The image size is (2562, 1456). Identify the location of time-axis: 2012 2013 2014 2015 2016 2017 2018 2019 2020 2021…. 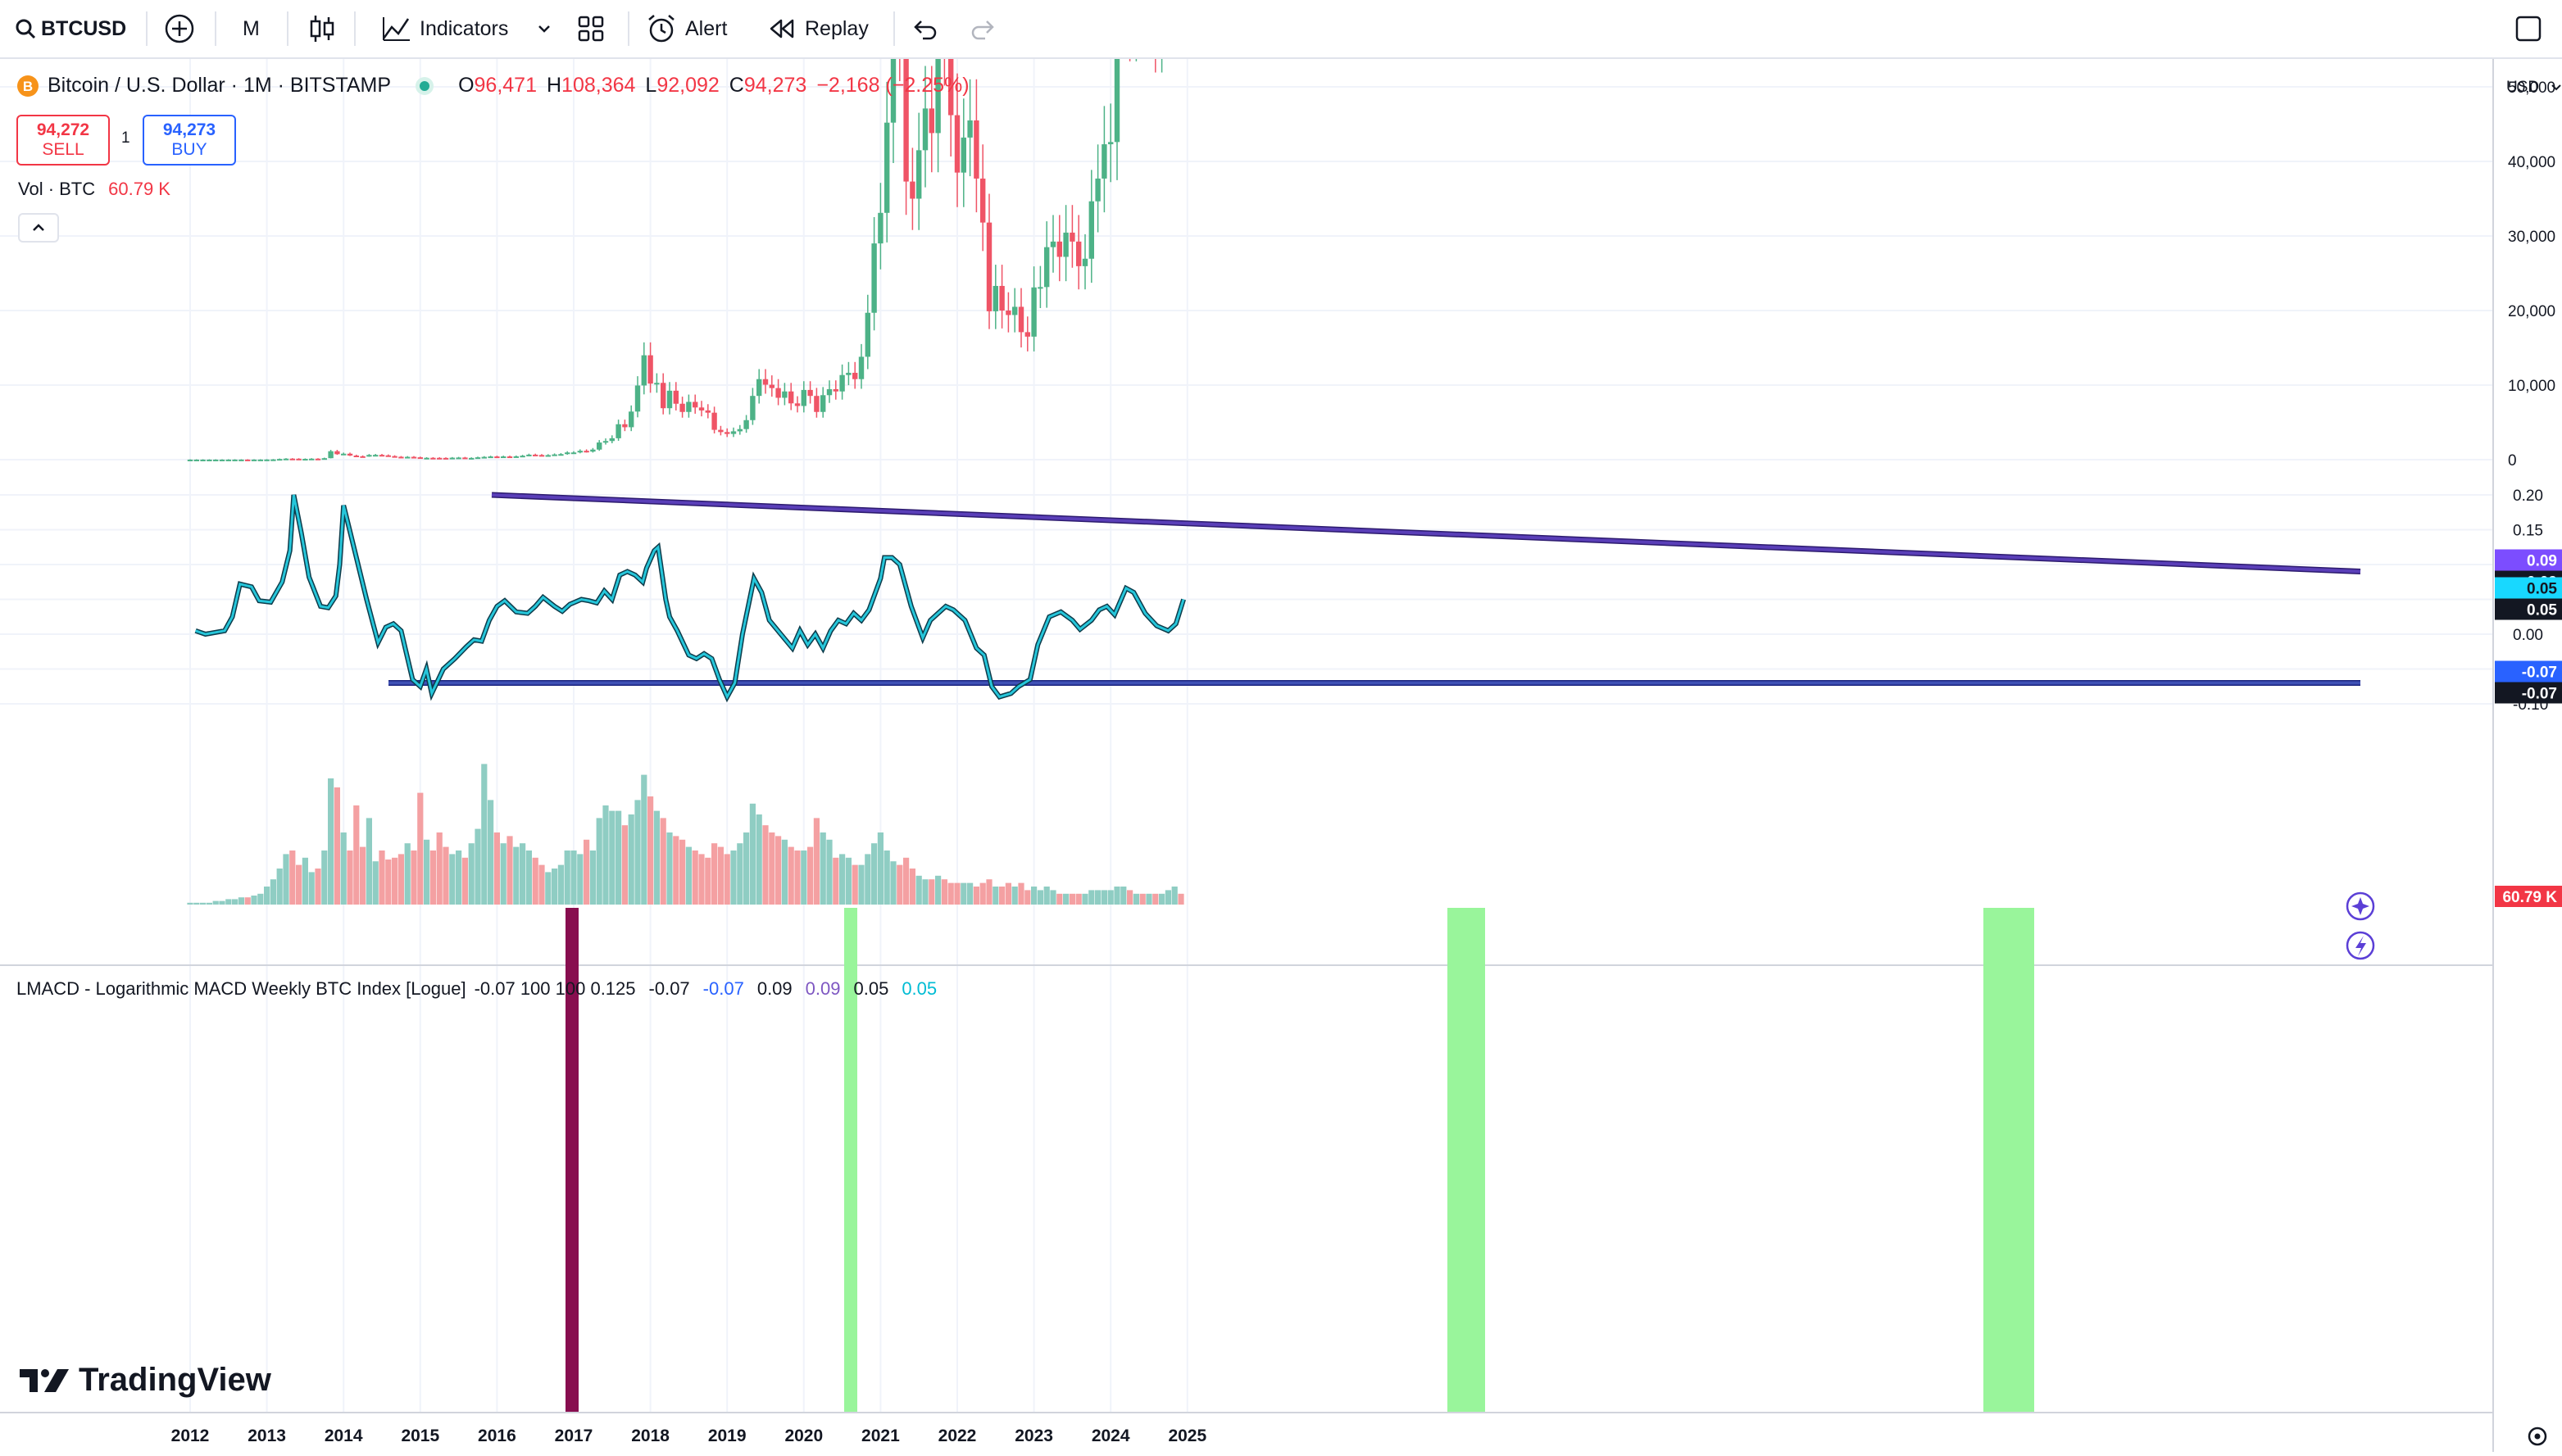
(689, 1436).